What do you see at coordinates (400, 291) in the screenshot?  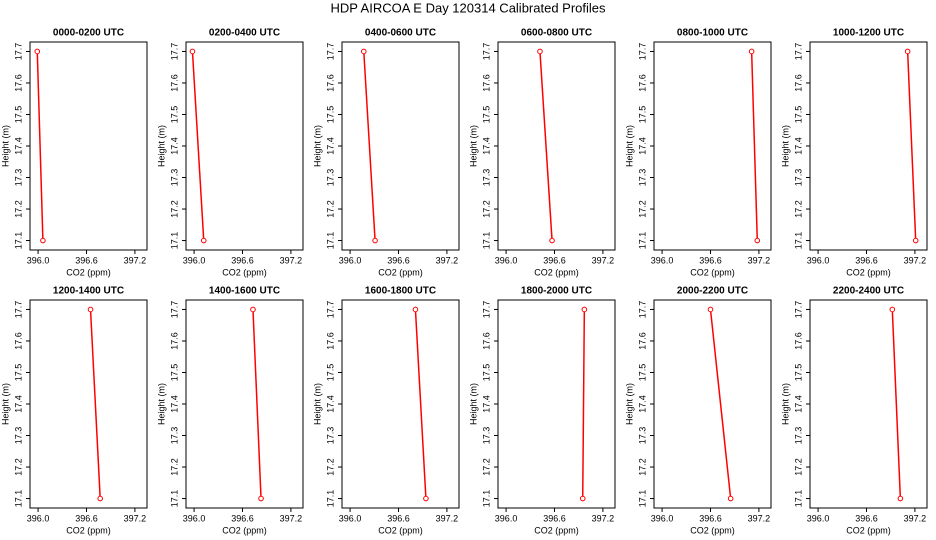 I see `panel-title: 1600-1800 UTC` at bounding box center [400, 291].